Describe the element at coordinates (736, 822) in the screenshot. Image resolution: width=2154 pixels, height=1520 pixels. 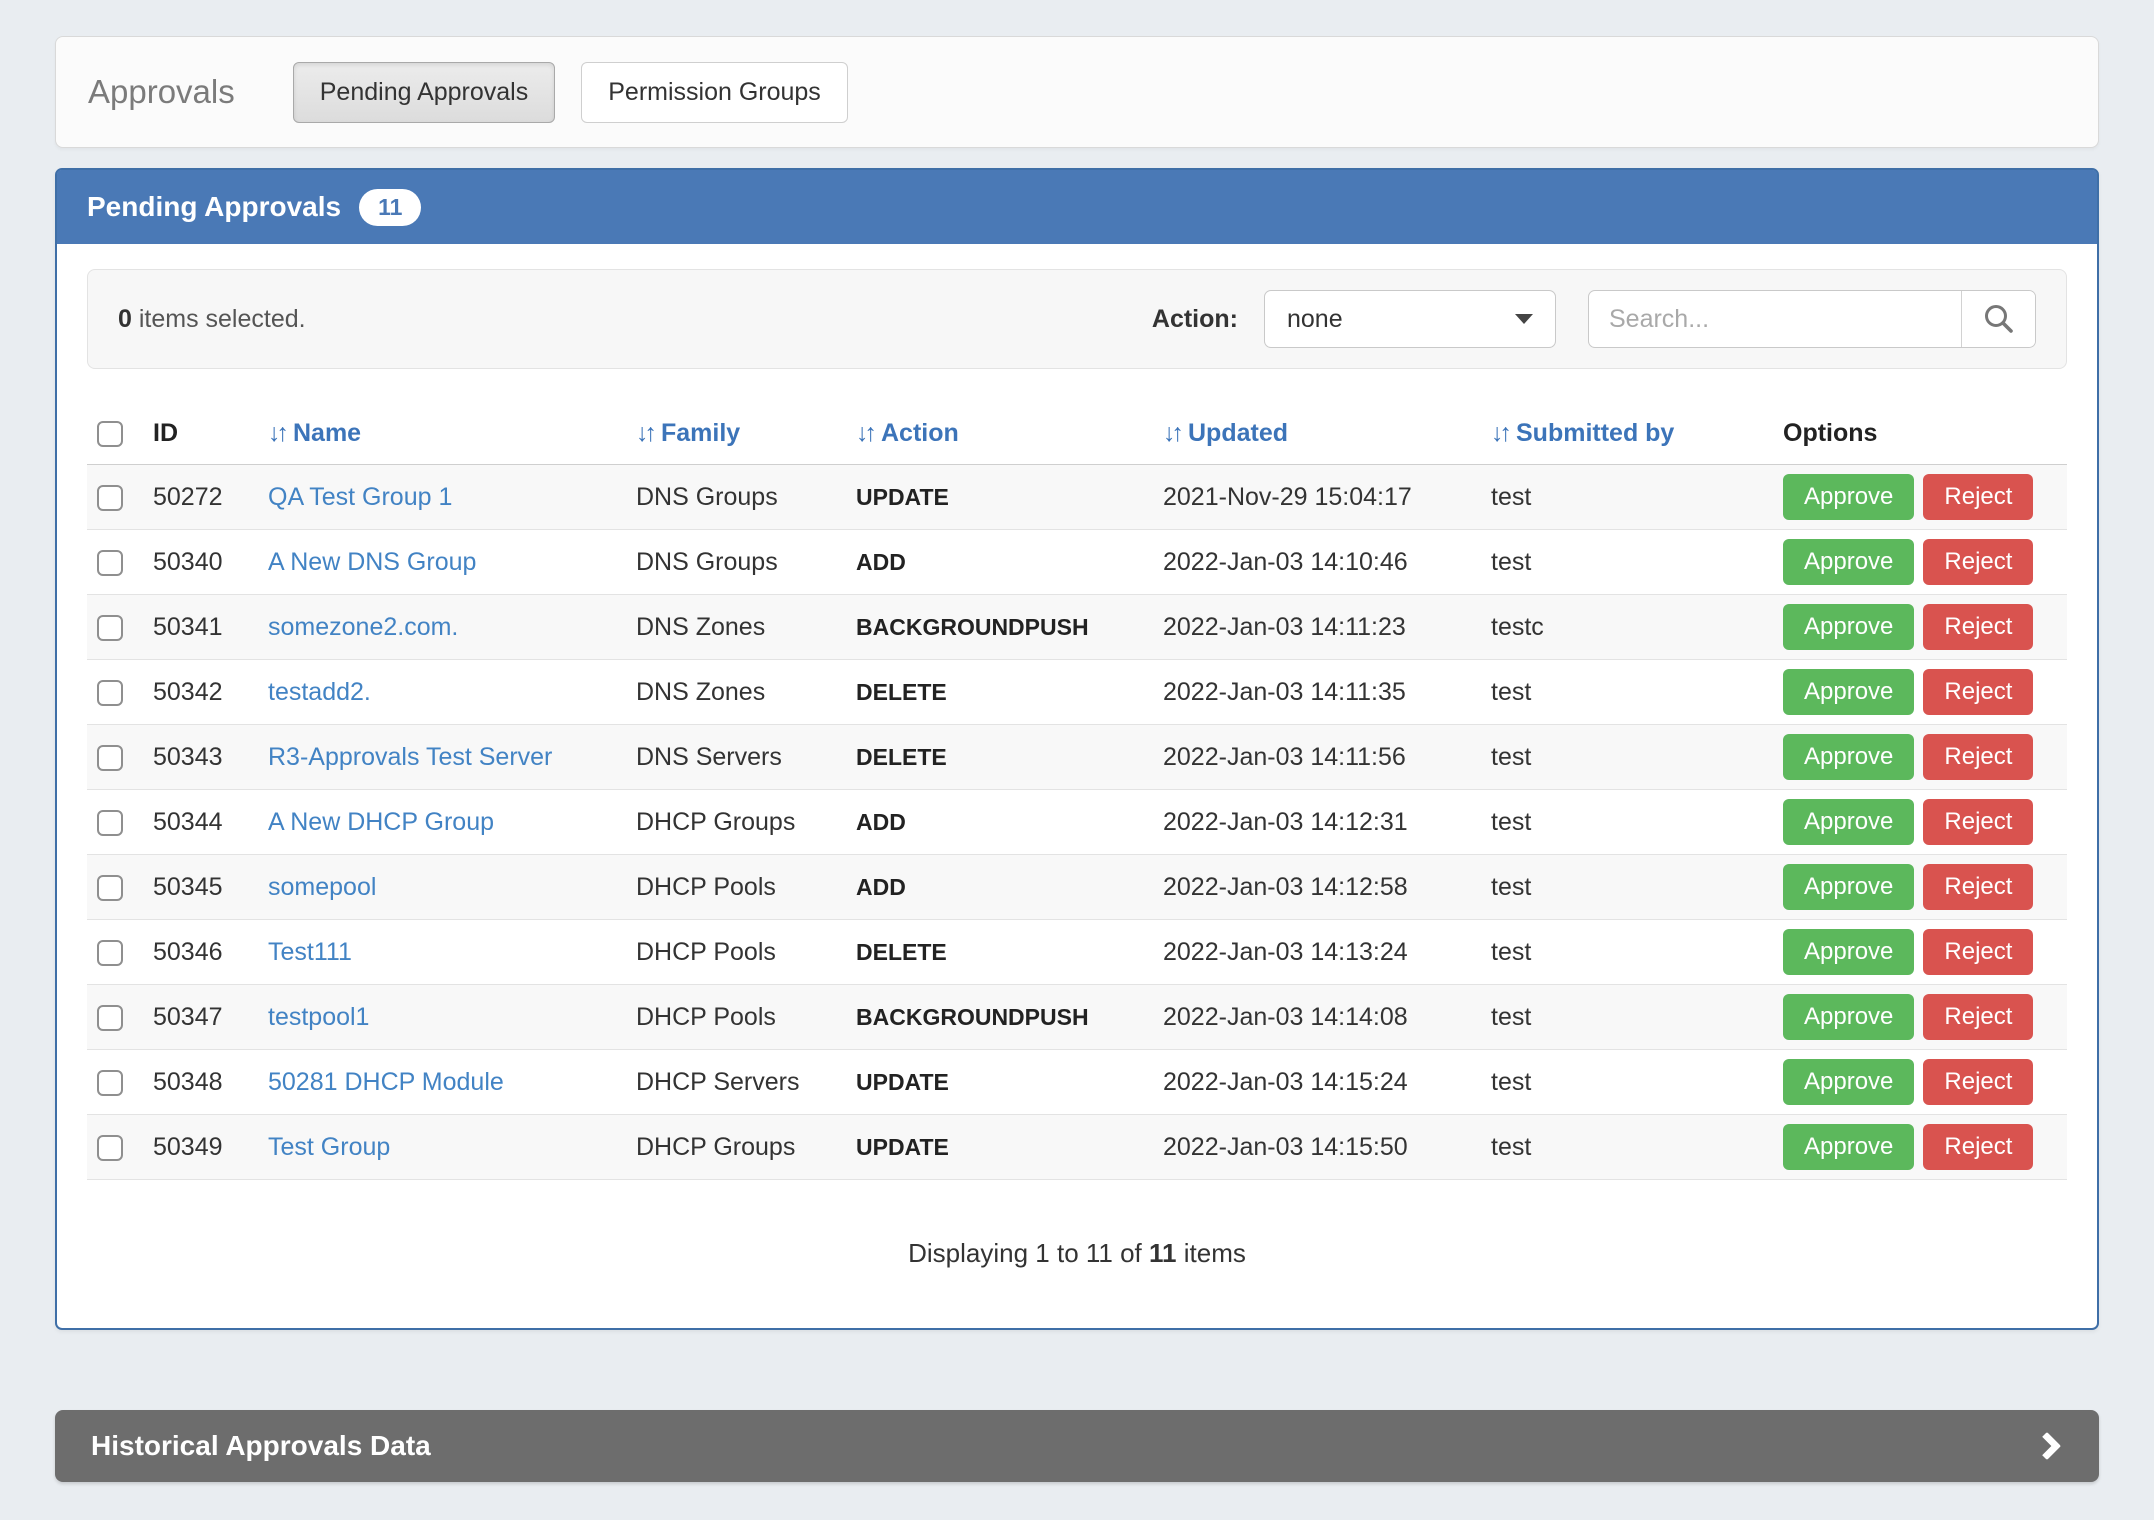
I see `family-cell: DHCP Groups` at that location.